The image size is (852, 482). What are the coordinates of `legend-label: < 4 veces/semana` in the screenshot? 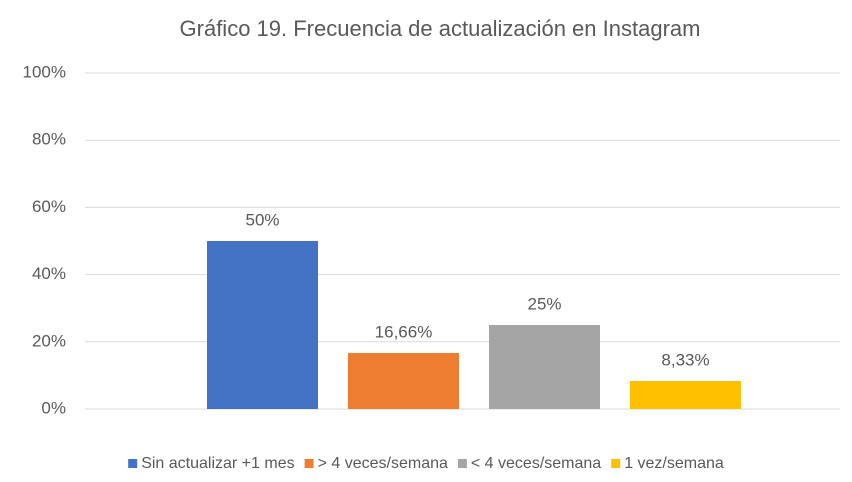 It's located at (536, 463).